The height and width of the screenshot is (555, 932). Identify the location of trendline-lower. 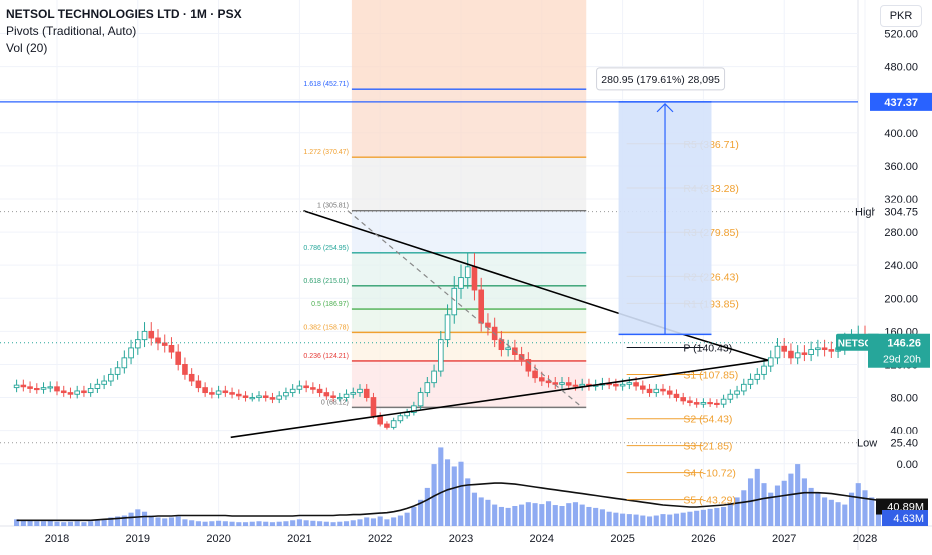
(499, 399).